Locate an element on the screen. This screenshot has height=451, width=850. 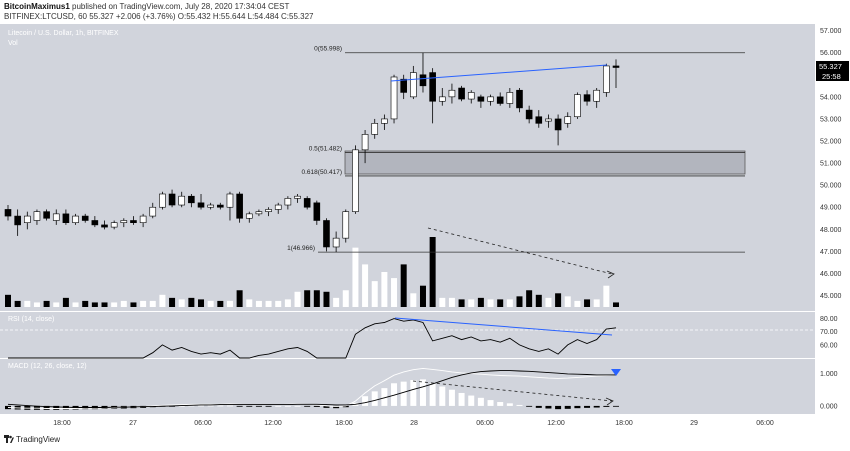
fib-level-label: 0(55.998) is located at coordinates (328, 49).